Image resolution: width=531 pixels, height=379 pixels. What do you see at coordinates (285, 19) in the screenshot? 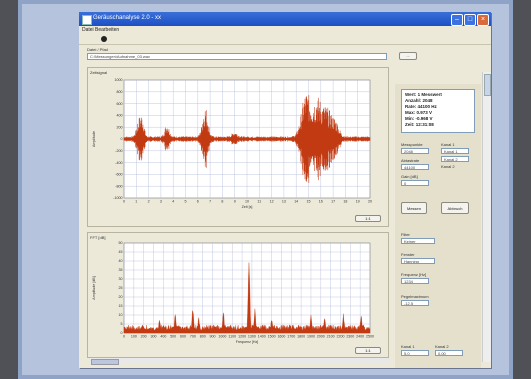
I see `title-bar: Geräuschanalyse 2.0 - xx – □ ×` at bounding box center [285, 19].